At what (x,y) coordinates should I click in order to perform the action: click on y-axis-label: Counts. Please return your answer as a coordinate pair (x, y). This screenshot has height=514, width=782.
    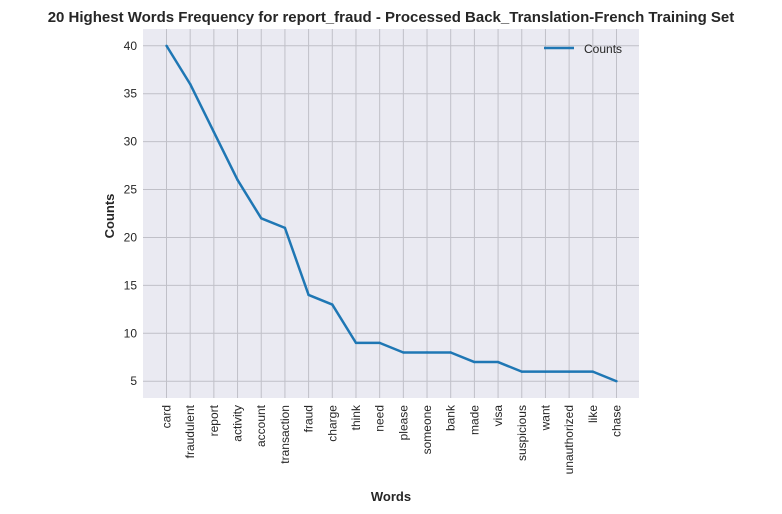
    Looking at the image, I should click on (109, 216).